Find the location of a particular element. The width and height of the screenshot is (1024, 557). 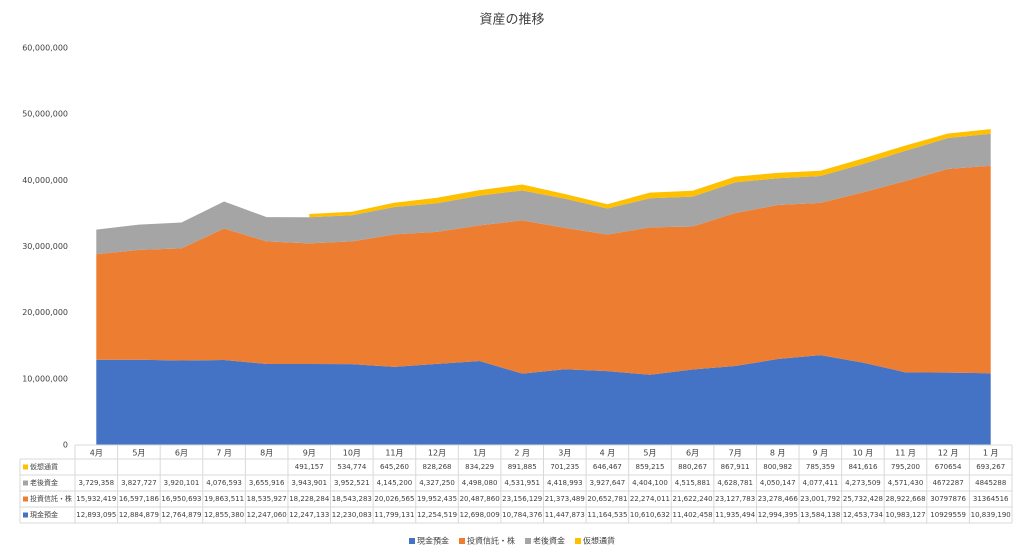

table-cell: 4,327,250 is located at coordinates (437, 483).